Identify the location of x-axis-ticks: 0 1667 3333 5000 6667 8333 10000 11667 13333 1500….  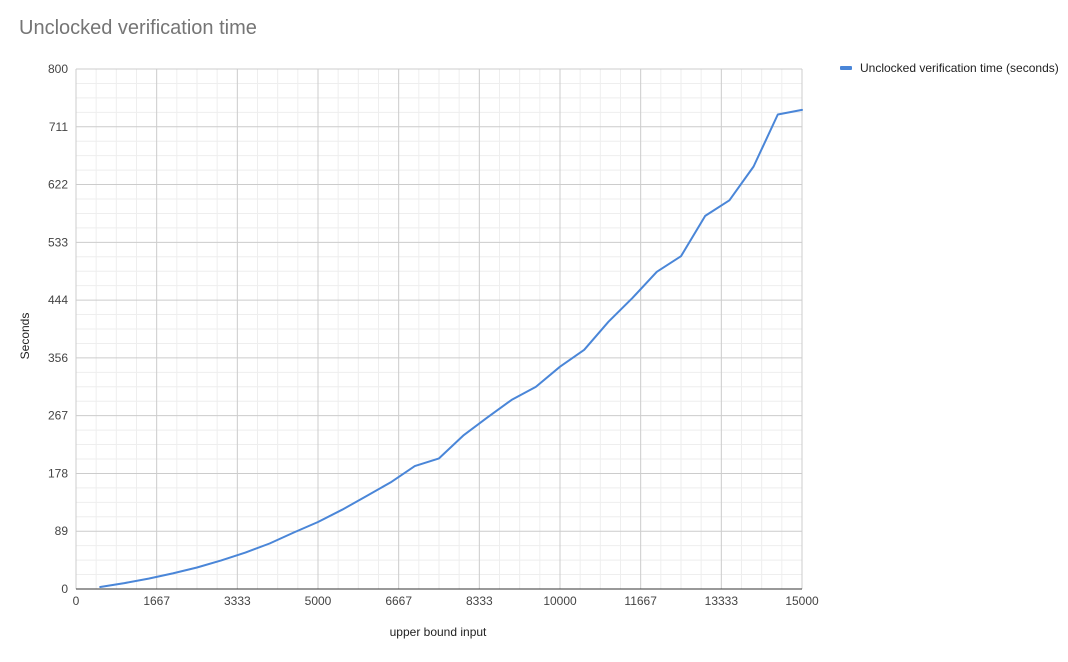
(446, 601).